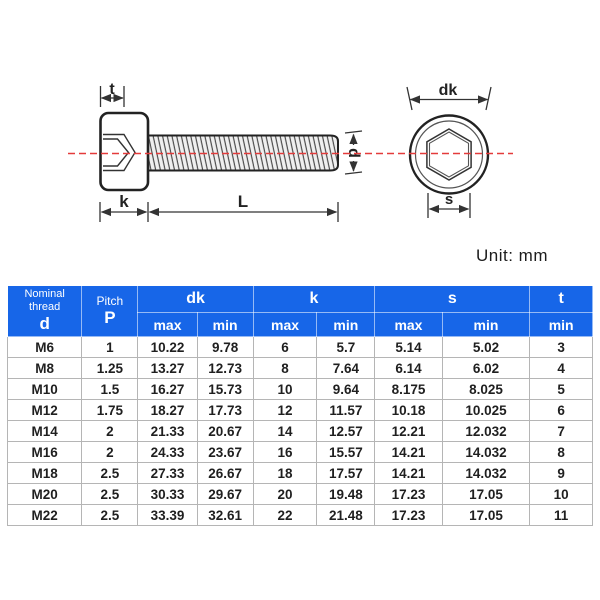 This screenshot has height=600, width=600. Describe the element at coordinates (225, 515) in the screenshot. I see `table-cell: 32.61` at that location.